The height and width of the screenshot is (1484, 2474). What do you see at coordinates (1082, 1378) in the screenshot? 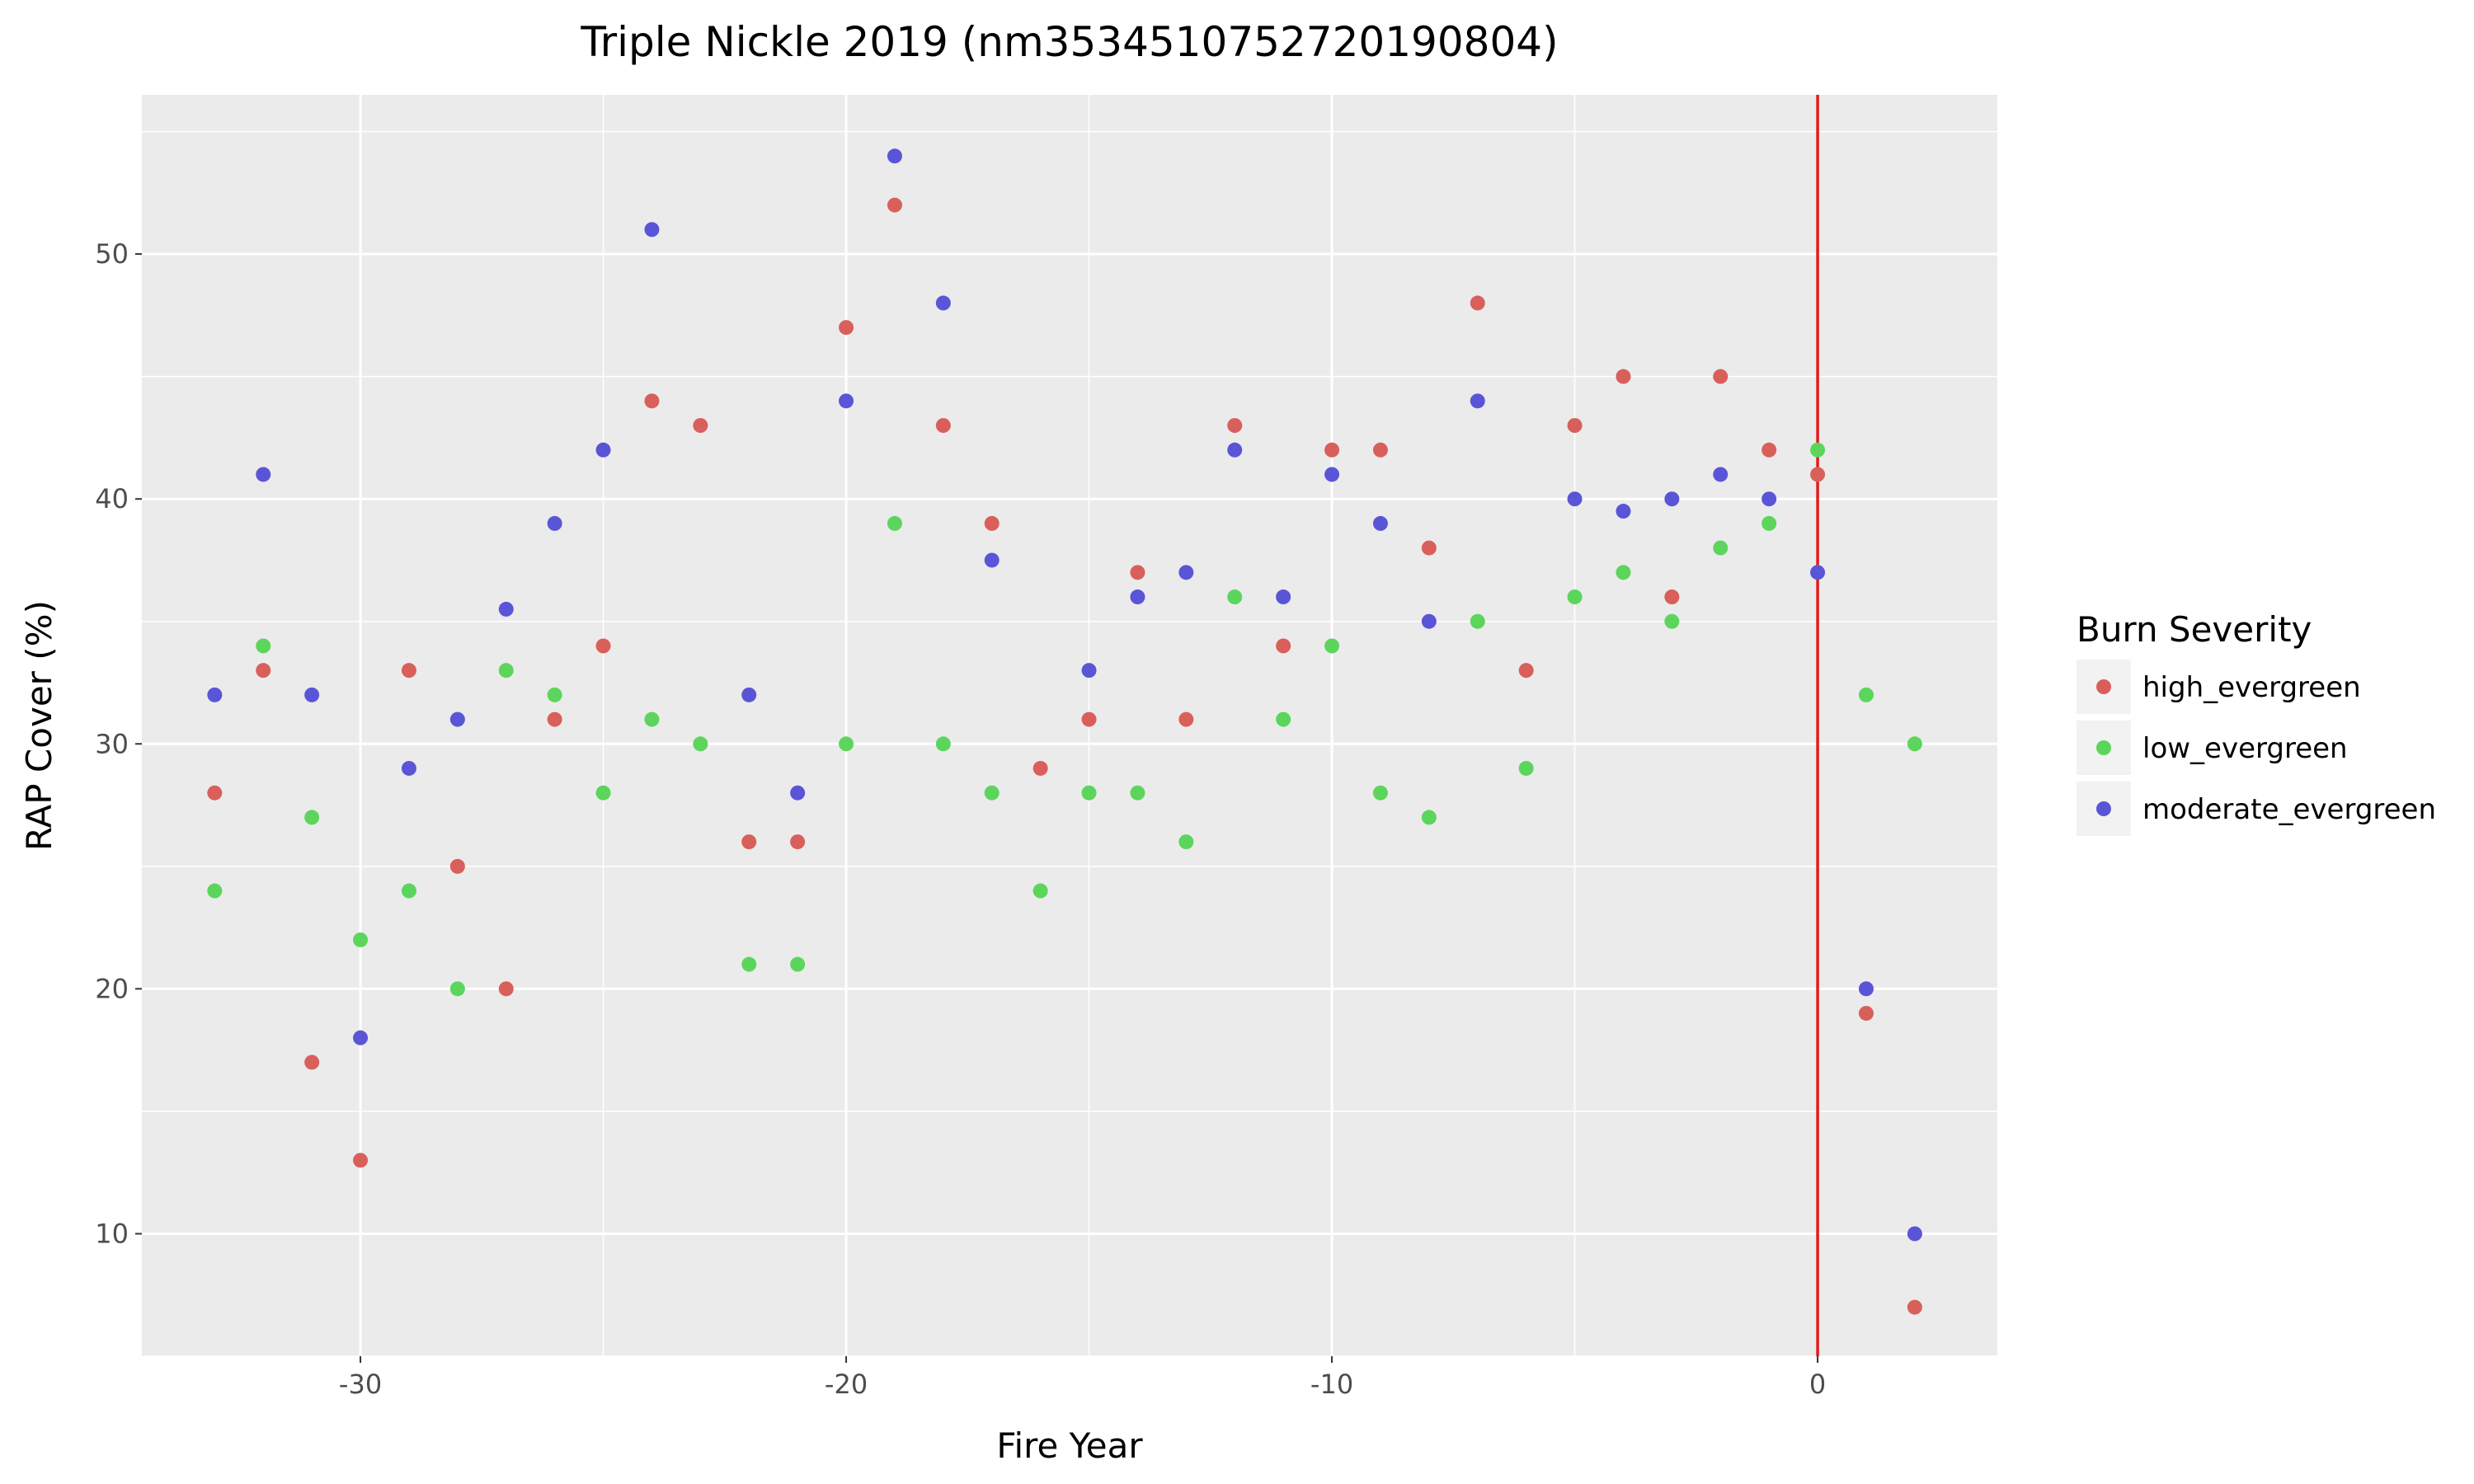
I see `x-axis-ticks: -30 -20 -10 0` at bounding box center [1082, 1378].